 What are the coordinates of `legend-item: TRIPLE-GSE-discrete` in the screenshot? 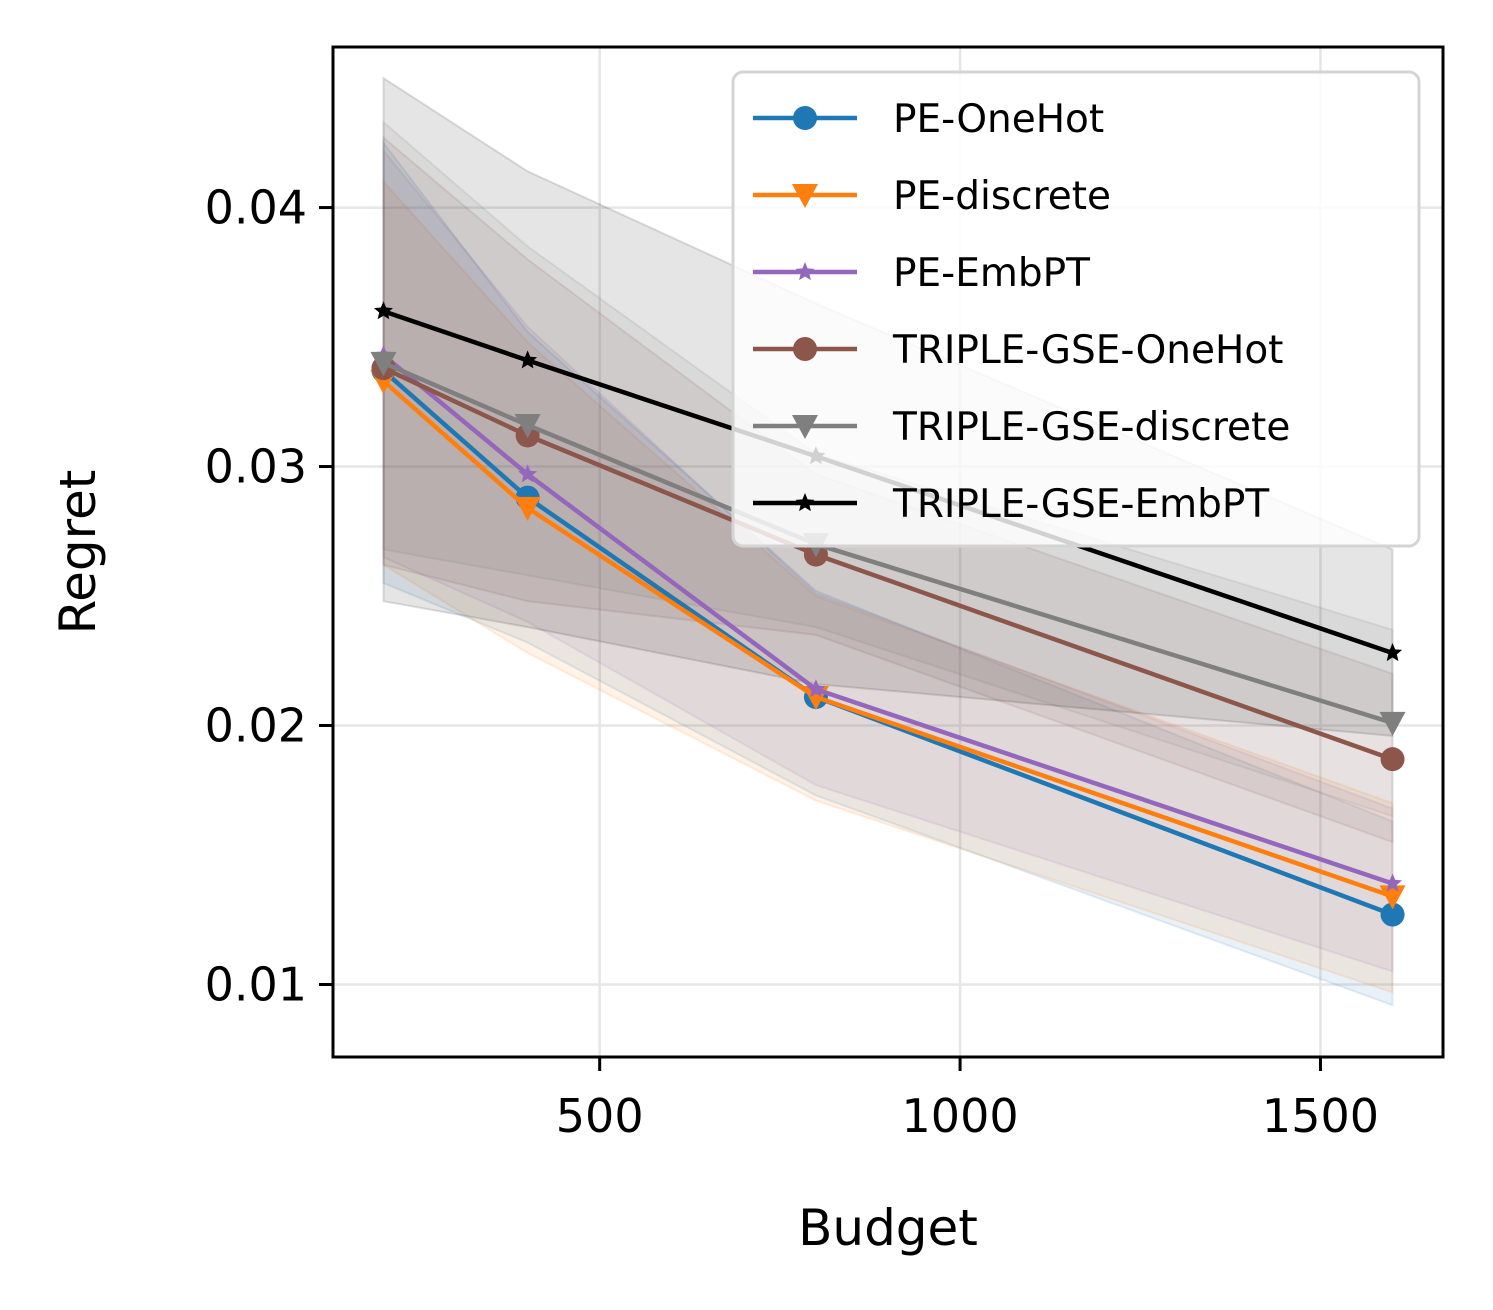 It's located at (1021, 427).